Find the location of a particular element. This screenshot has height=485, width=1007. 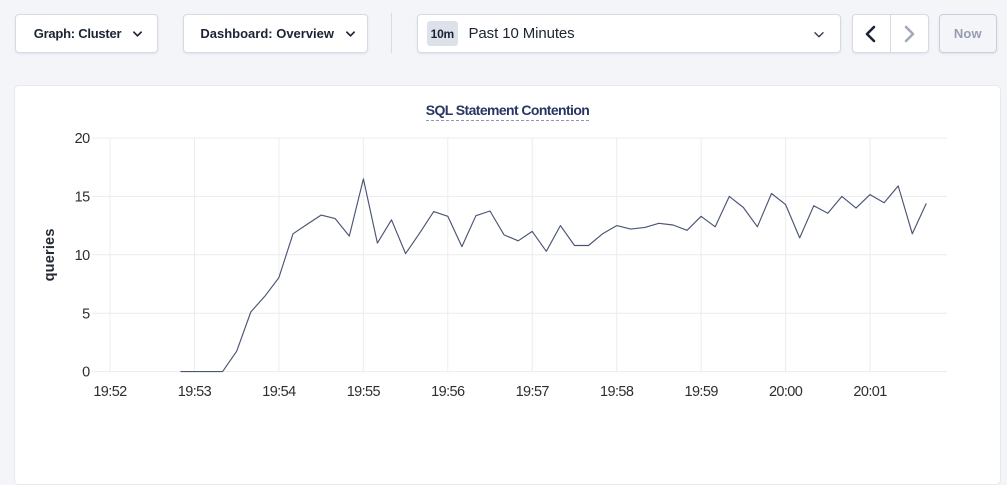

svg-text: 10 is located at coordinates (82, 256).